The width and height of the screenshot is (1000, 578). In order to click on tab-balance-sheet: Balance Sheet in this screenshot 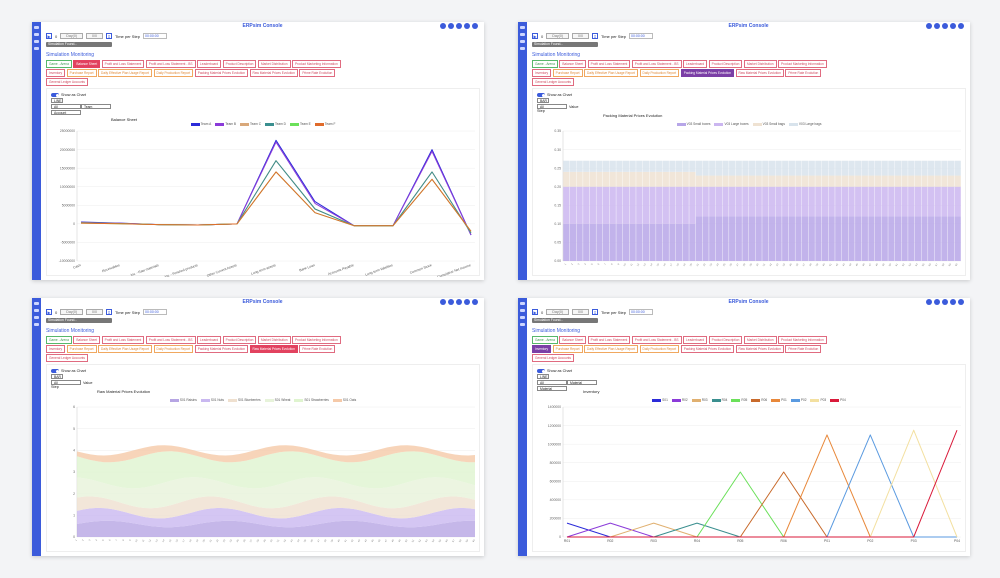, I will do `click(87, 64)`.